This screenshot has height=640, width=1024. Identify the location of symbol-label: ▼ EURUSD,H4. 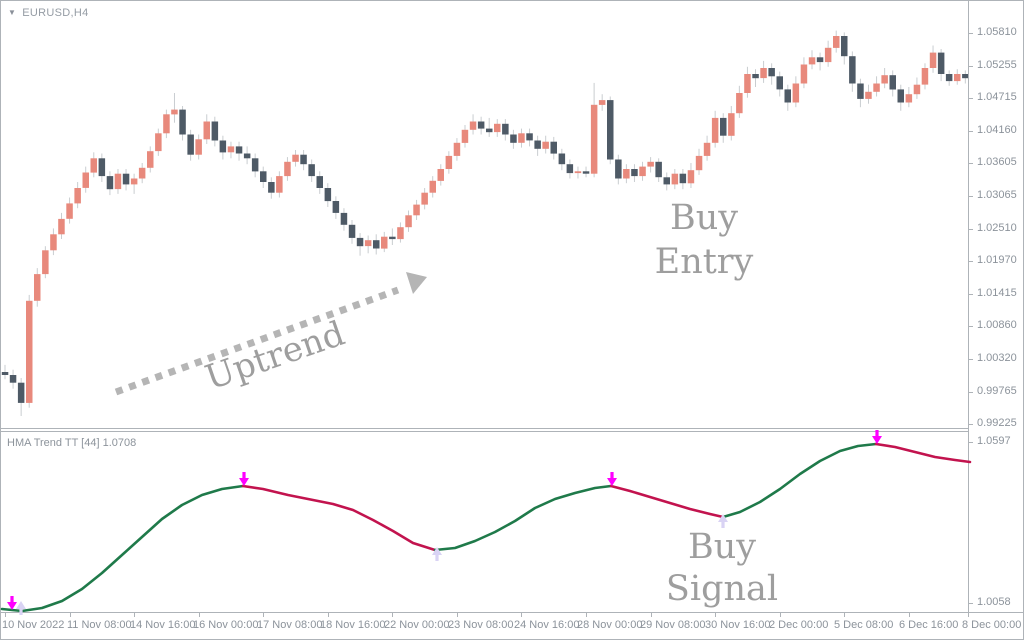
(48, 13).